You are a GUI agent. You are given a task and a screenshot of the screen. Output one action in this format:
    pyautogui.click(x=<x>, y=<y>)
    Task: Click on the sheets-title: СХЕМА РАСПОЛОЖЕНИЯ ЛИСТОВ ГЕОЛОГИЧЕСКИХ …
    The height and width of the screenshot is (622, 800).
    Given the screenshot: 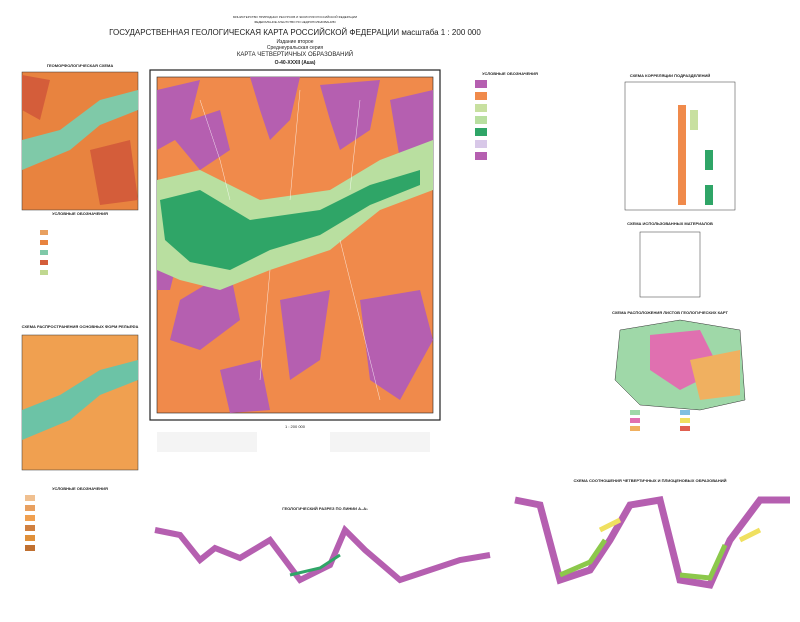 What is the action you would take?
    pyautogui.click(x=670, y=312)
    